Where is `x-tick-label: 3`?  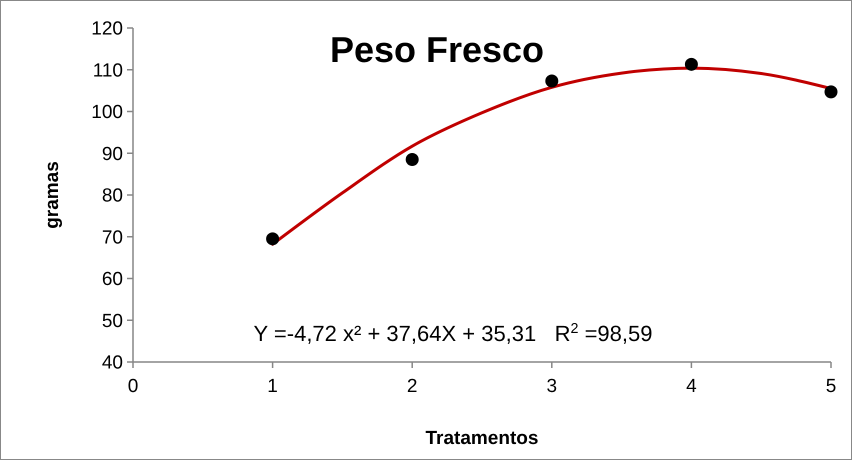 x-tick-label: 3 is located at coordinates (552, 386).